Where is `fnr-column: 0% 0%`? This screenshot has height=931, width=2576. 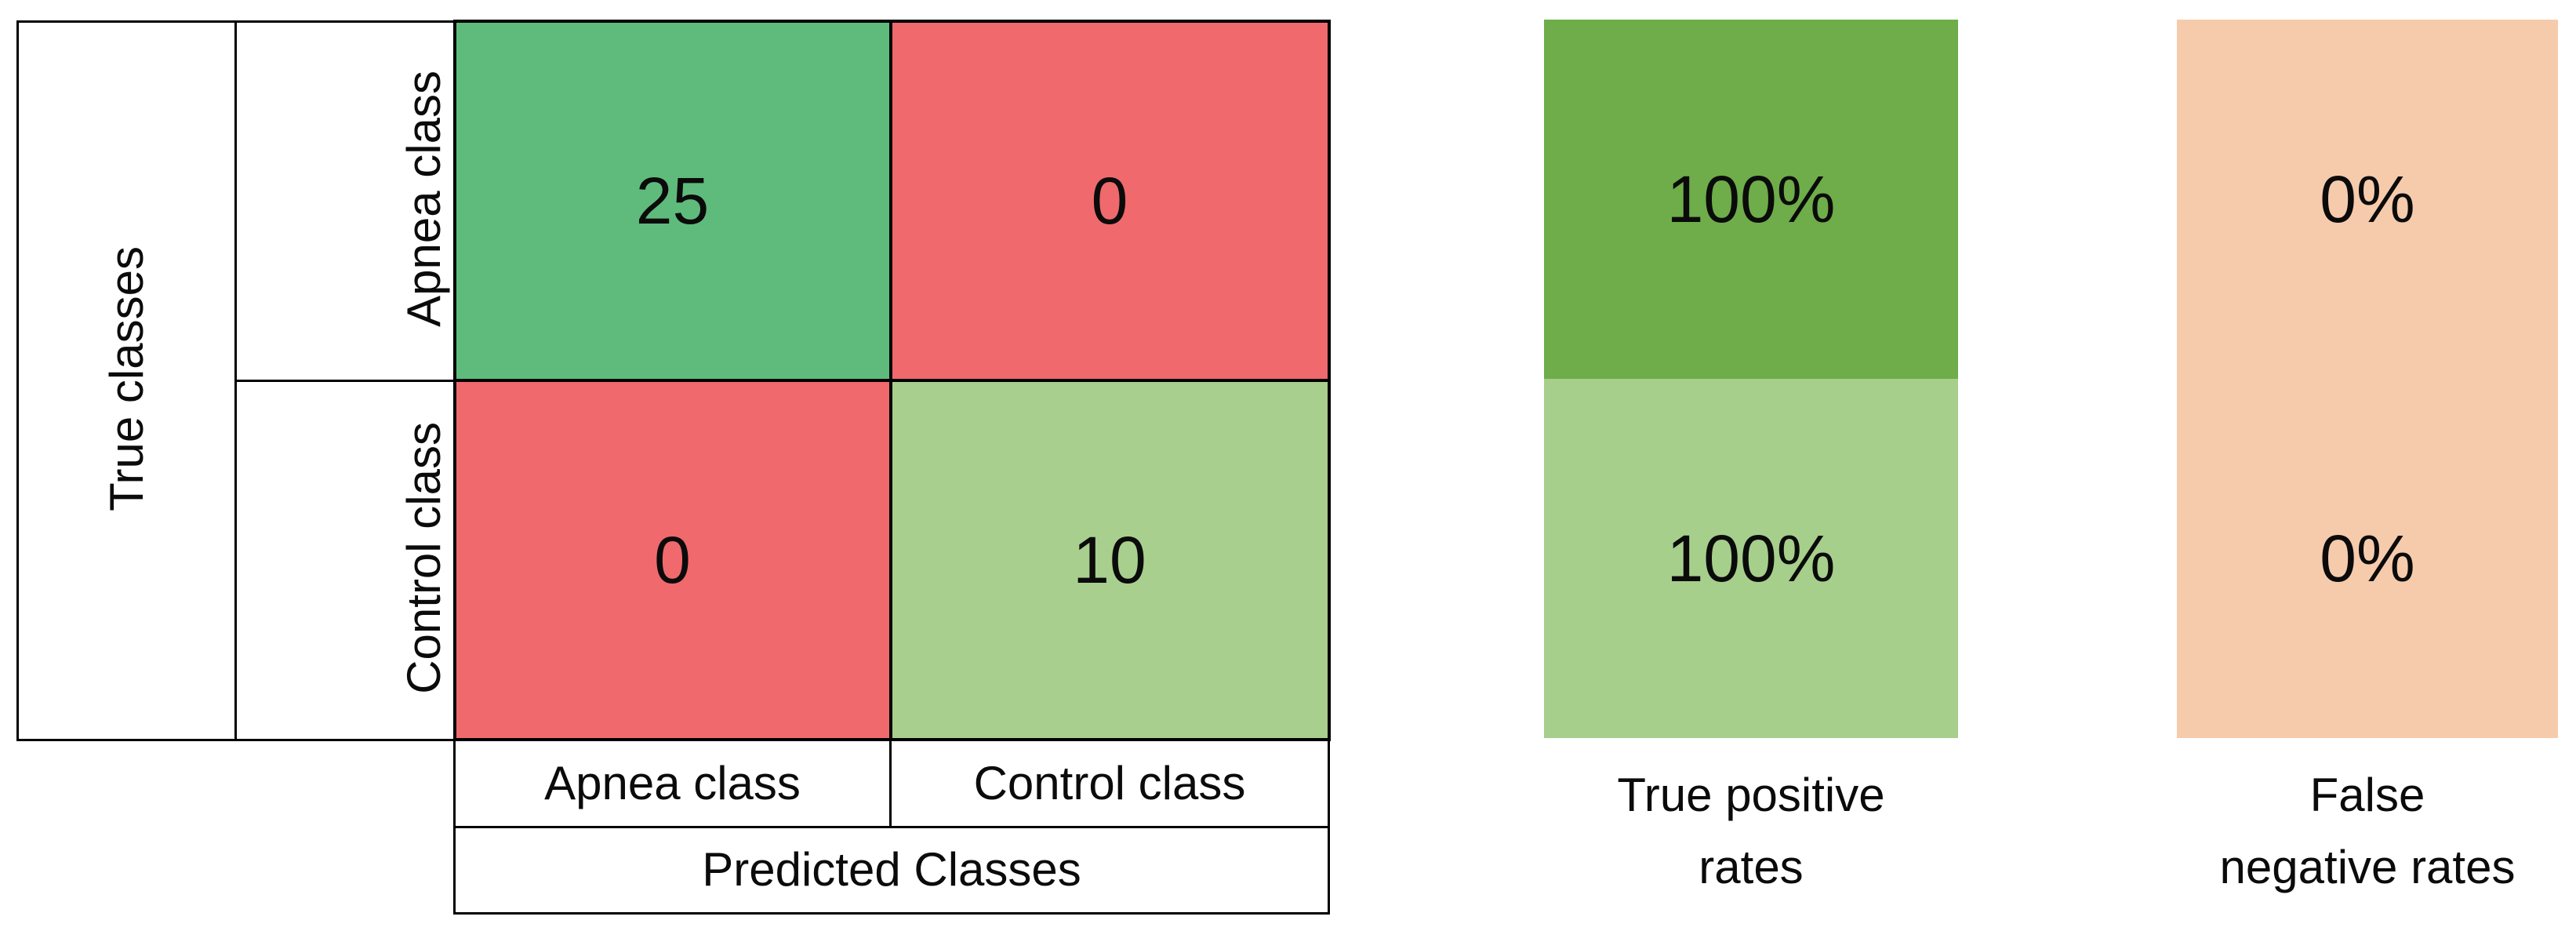
fnr-column: 0% 0% is located at coordinates (2367, 379).